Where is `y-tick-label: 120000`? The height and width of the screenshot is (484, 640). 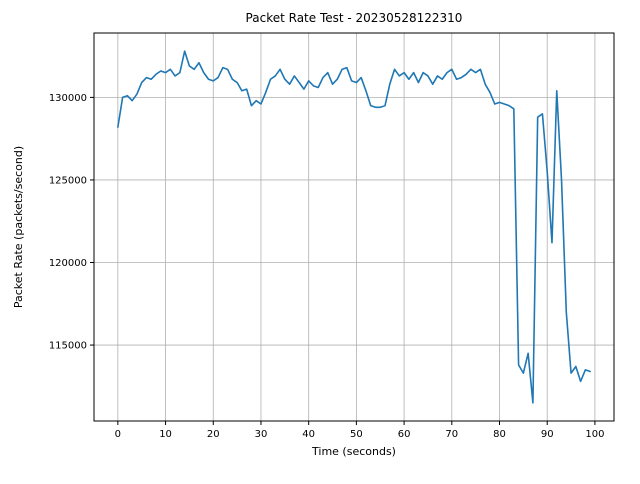 y-tick-label: 120000 is located at coordinates (68, 263).